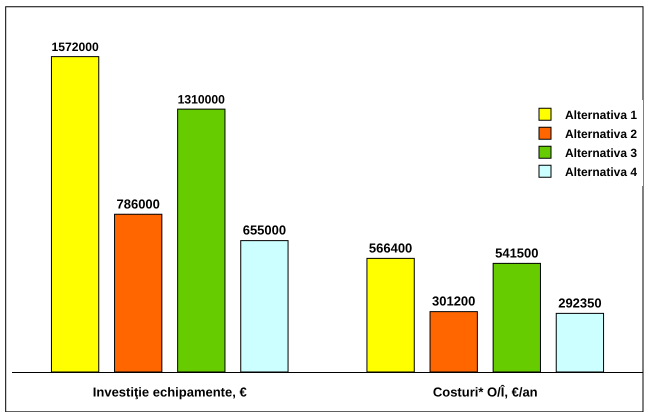  What do you see at coordinates (75, 47) in the screenshot?
I see `data-label: 1572000` at bounding box center [75, 47].